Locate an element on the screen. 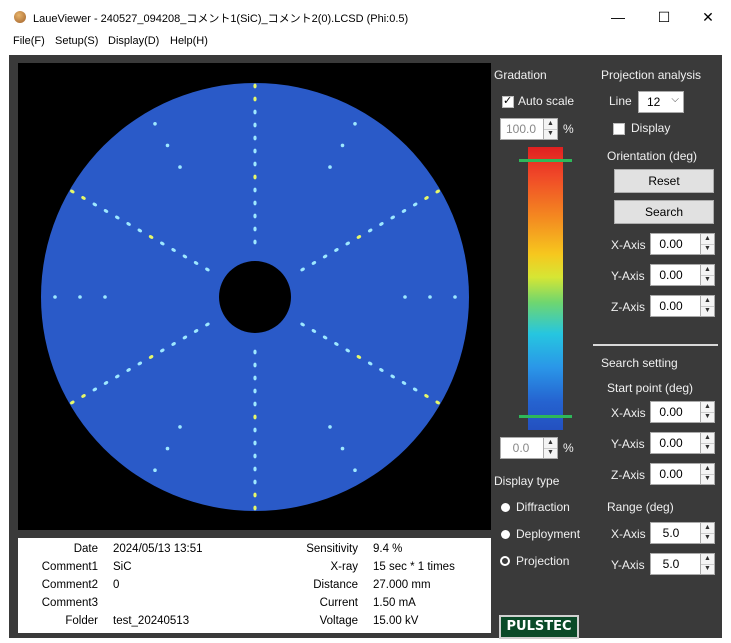  menu-help: Help(H) is located at coordinates (189, 41).